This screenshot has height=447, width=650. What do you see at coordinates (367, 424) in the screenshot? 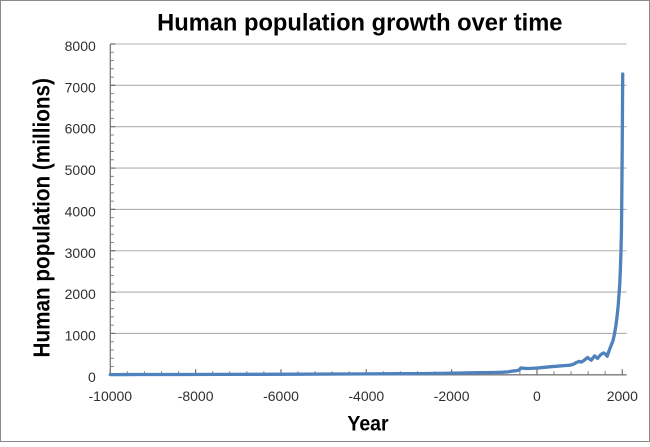
I see `svg-text: Year` at bounding box center [367, 424].